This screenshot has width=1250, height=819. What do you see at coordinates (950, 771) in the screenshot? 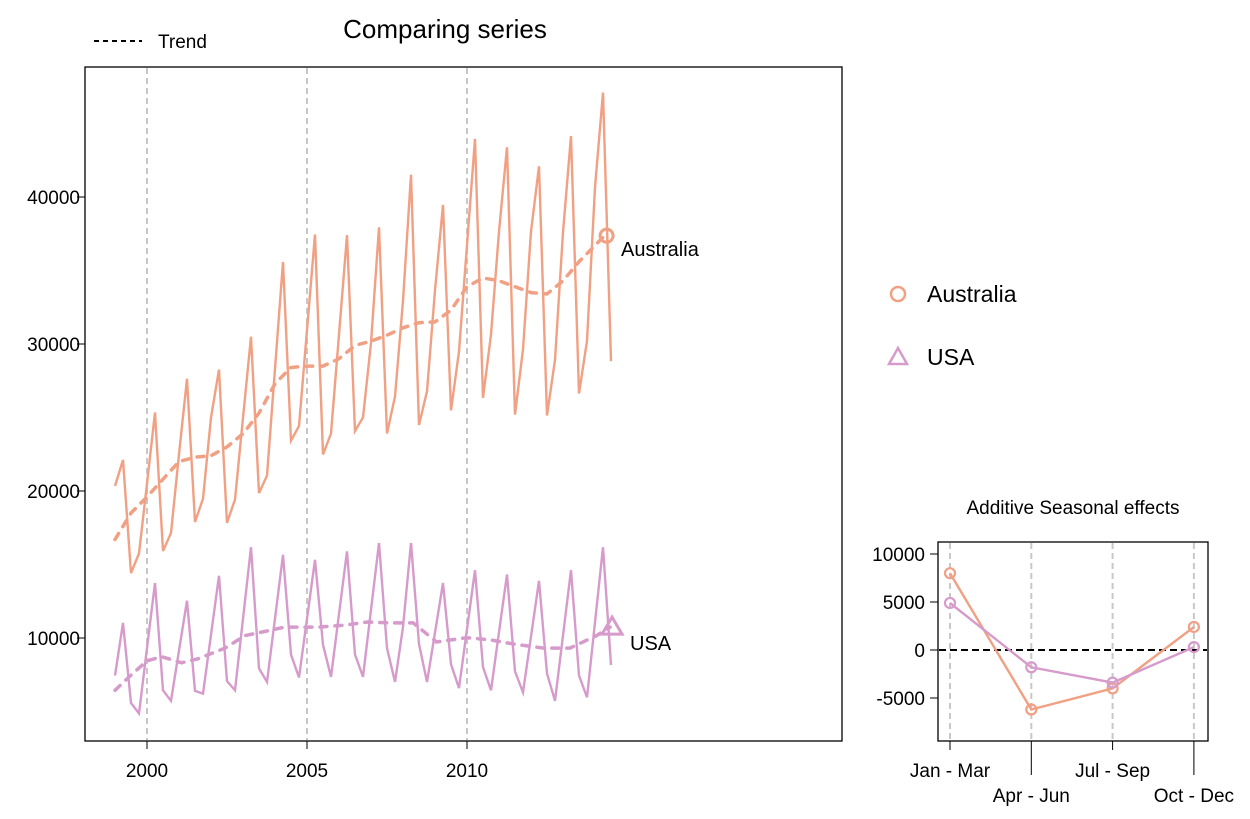
I see `inset-x-tick-label: Jan - Mar` at bounding box center [950, 771].